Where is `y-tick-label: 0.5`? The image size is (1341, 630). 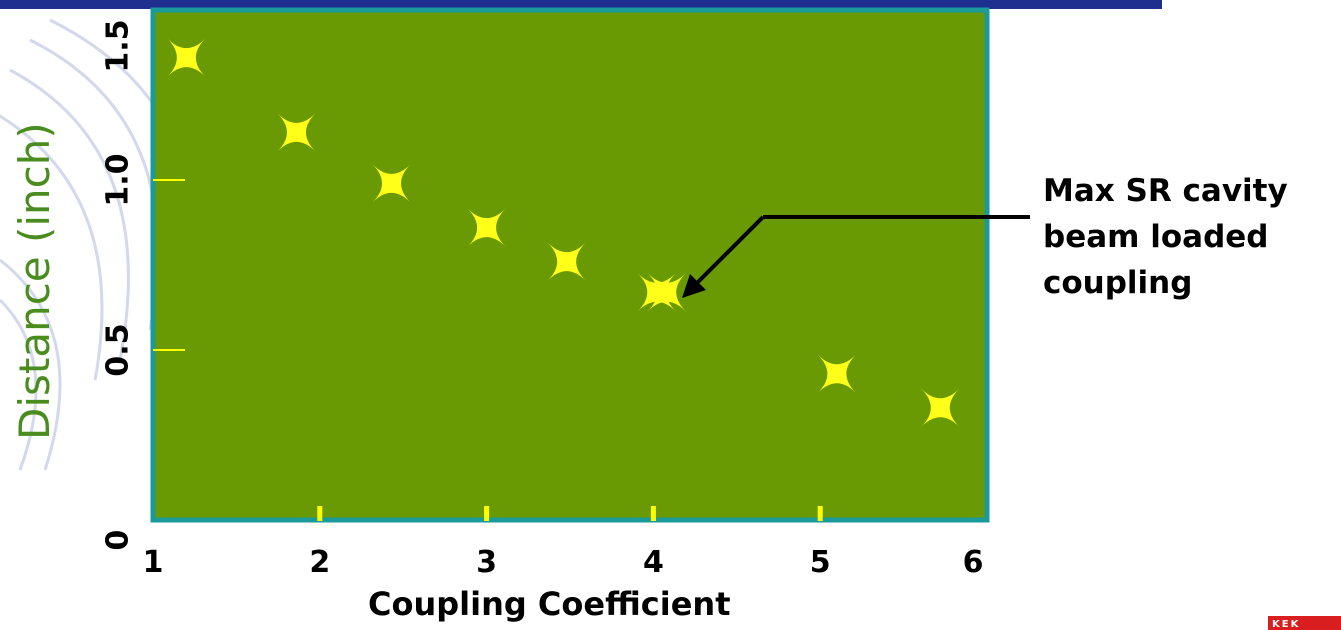 y-tick-label: 0.5 is located at coordinates (118, 349).